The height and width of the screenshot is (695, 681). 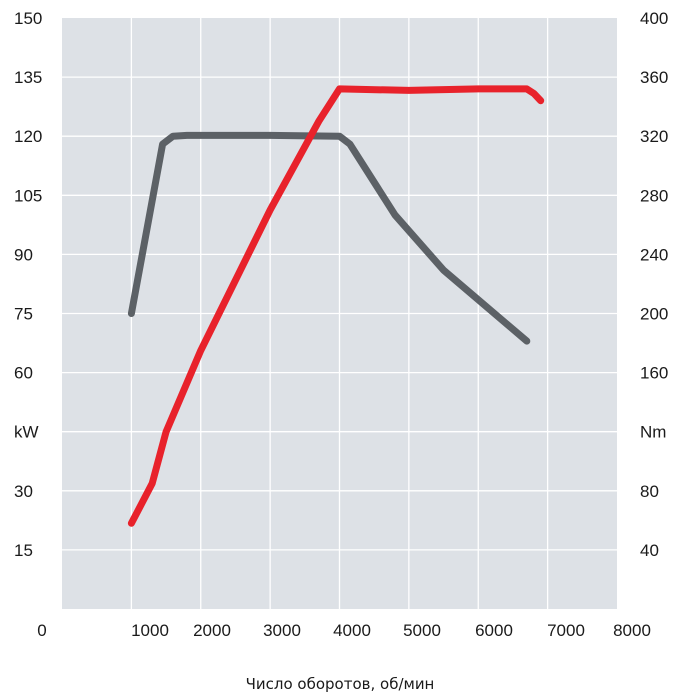 I want to click on left-tick-label: 135, so click(x=28, y=77).